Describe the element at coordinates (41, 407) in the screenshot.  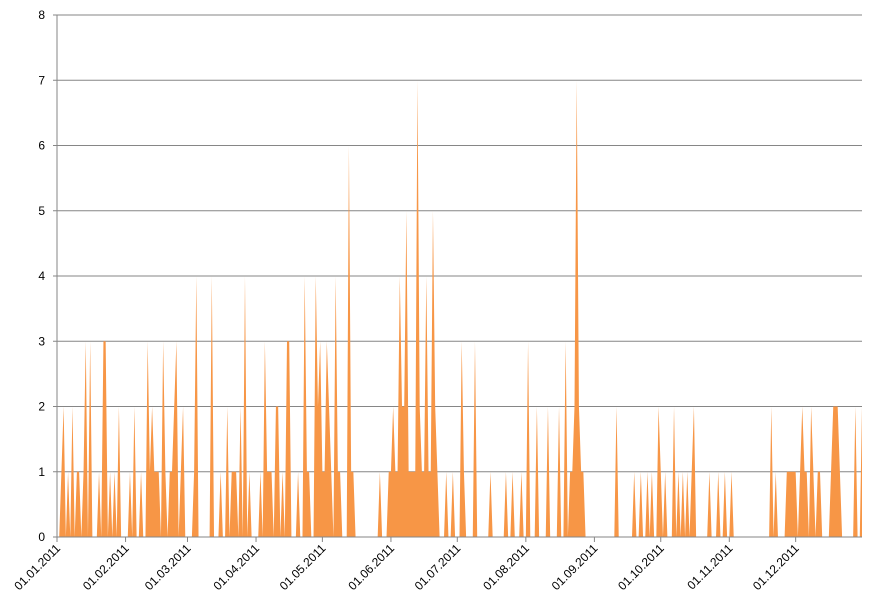
I see `y-tick-label: 2` at that location.